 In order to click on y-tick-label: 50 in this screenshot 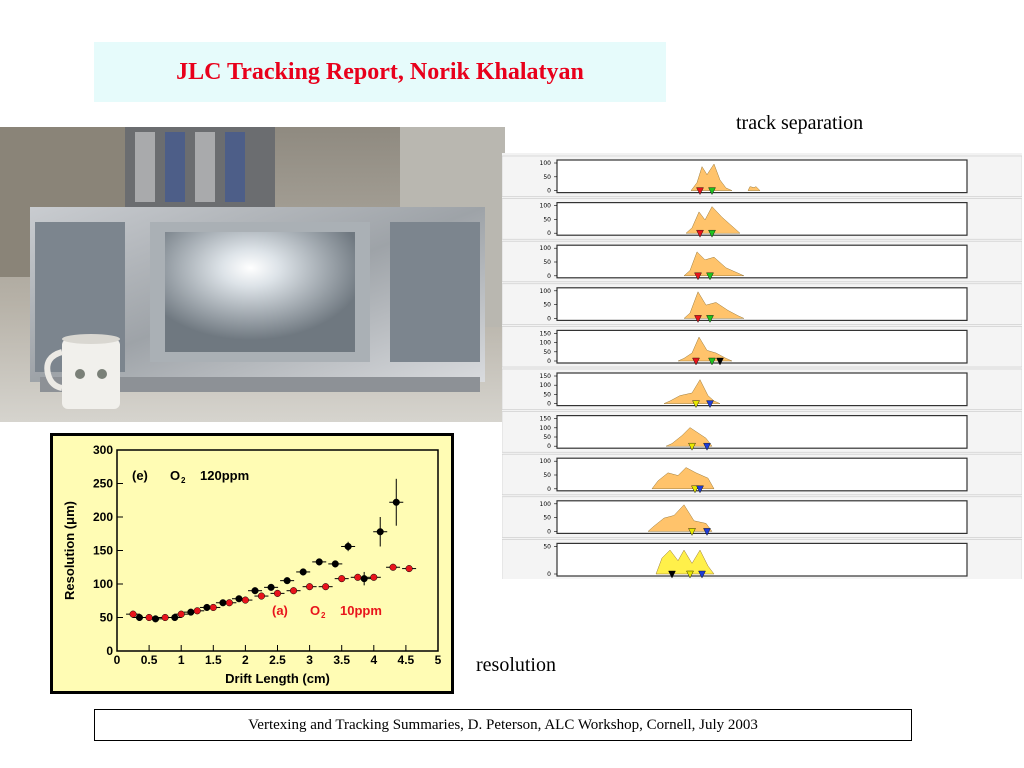, I will do `click(107, 618)`.